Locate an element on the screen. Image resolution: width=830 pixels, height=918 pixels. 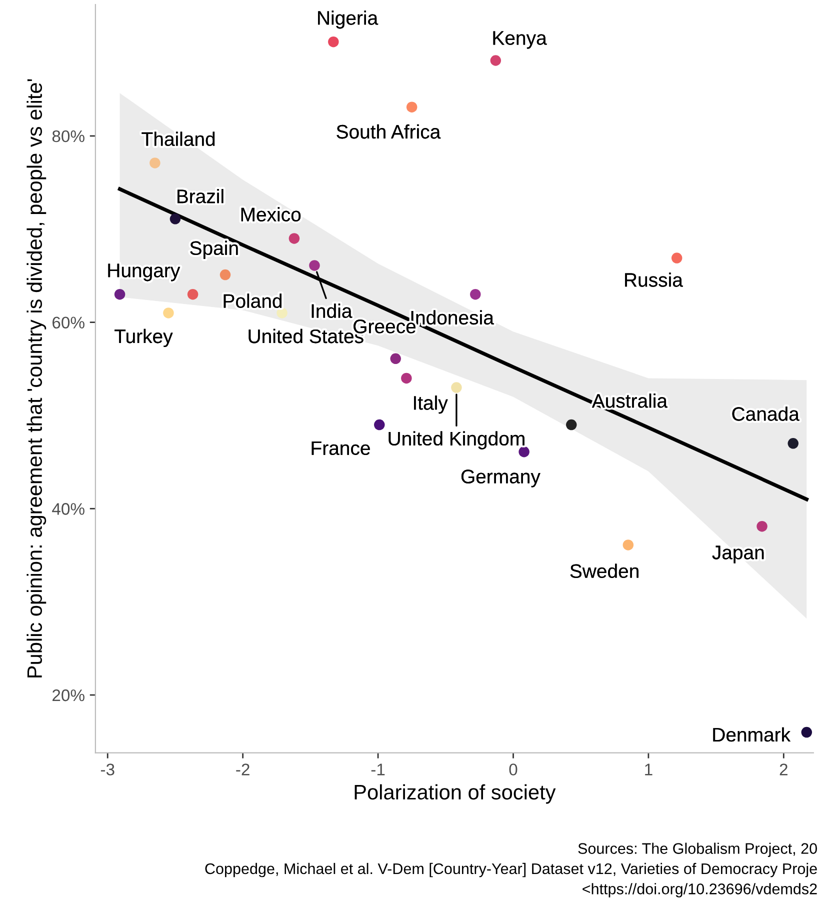
annotation: Mexico is located at coordinates (271, 214).